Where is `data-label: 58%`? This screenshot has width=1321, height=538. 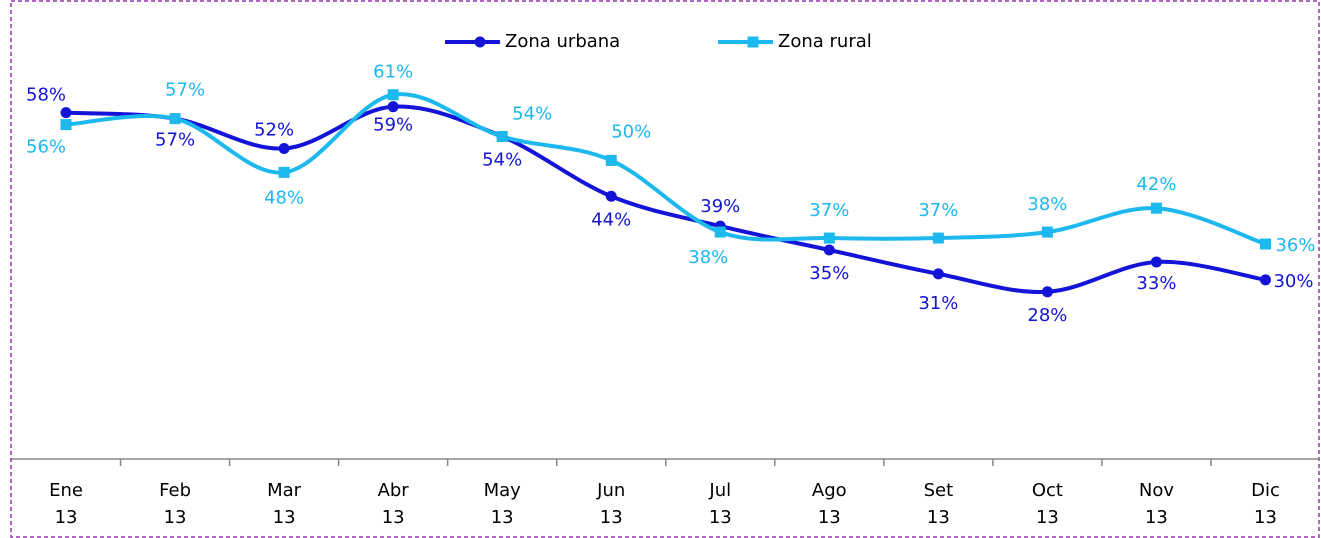 data-label: 58% is located at coordinates (46, 95).